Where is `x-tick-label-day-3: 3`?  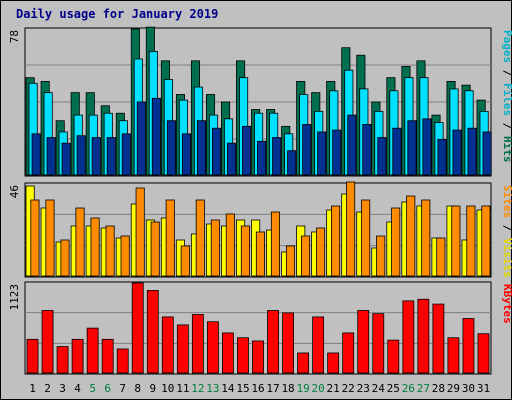 x-tick-label-day-3: 3 is located at coordinates (62, 388).